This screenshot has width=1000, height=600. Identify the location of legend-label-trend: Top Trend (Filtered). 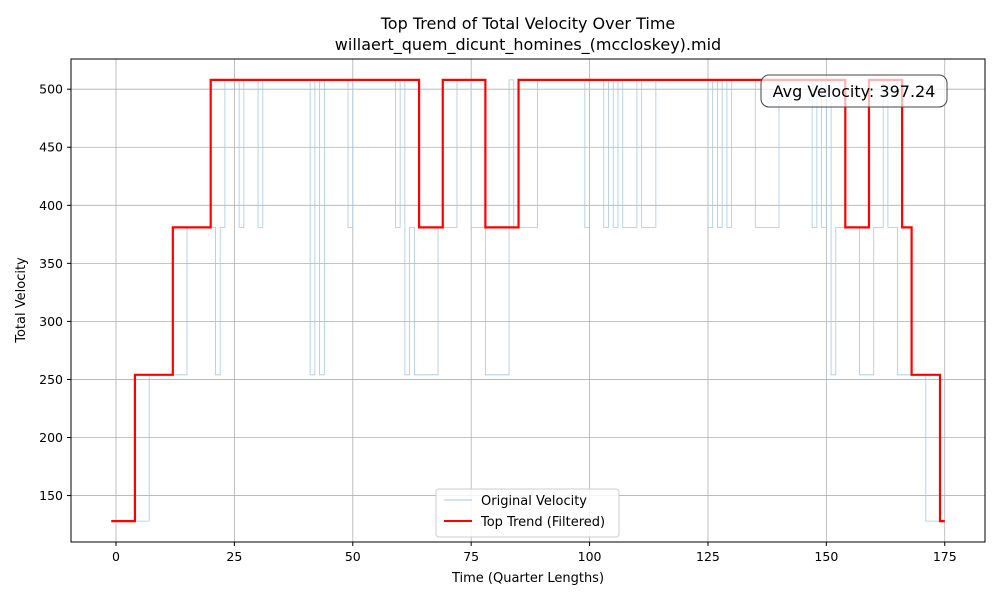
(542, 522).